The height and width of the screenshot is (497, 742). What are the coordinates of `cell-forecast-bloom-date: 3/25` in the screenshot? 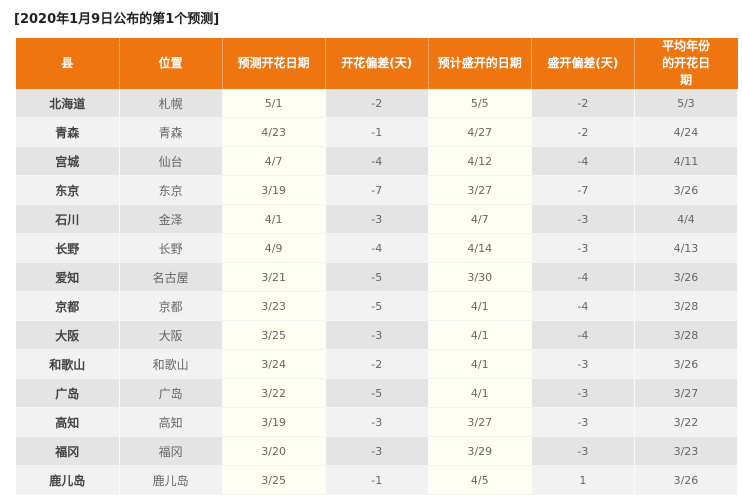 It's located at (274, 480).